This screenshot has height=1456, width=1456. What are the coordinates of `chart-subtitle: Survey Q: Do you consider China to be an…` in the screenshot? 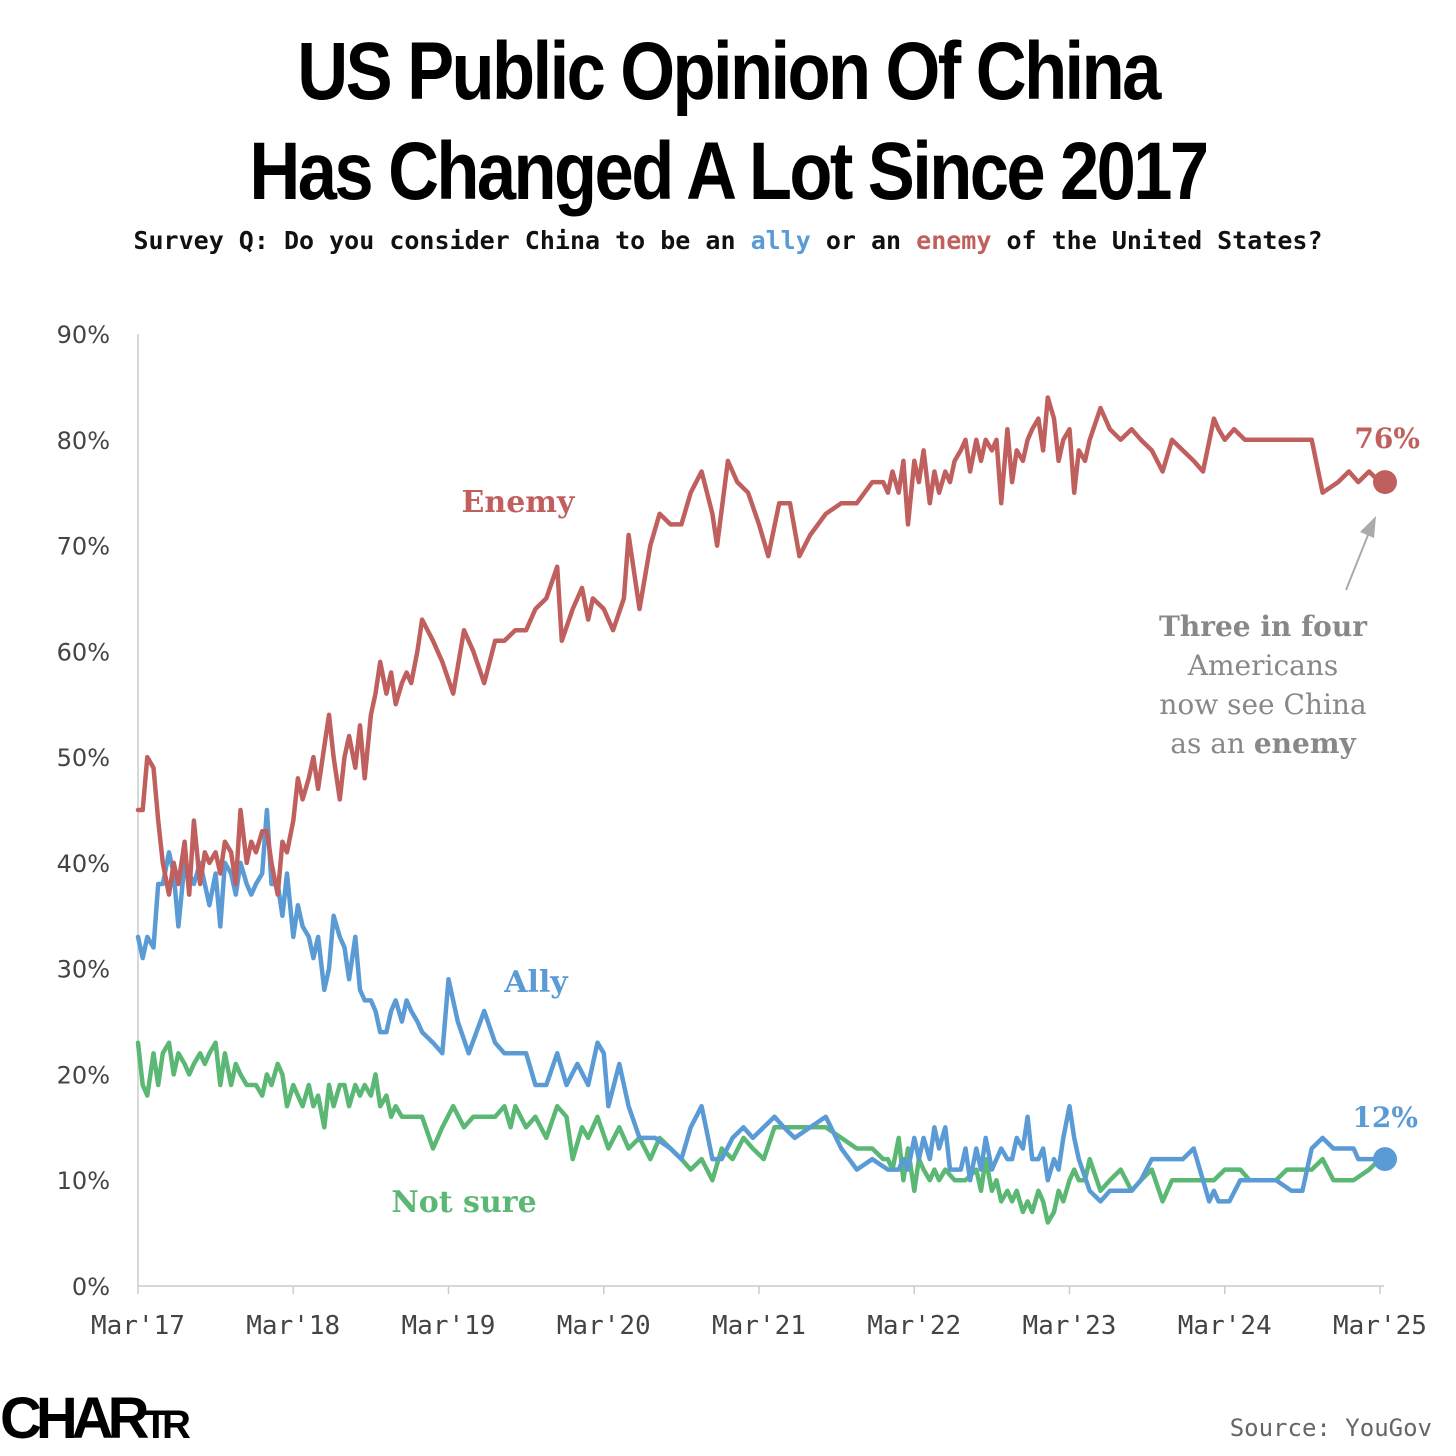 It's located at (728, 240).